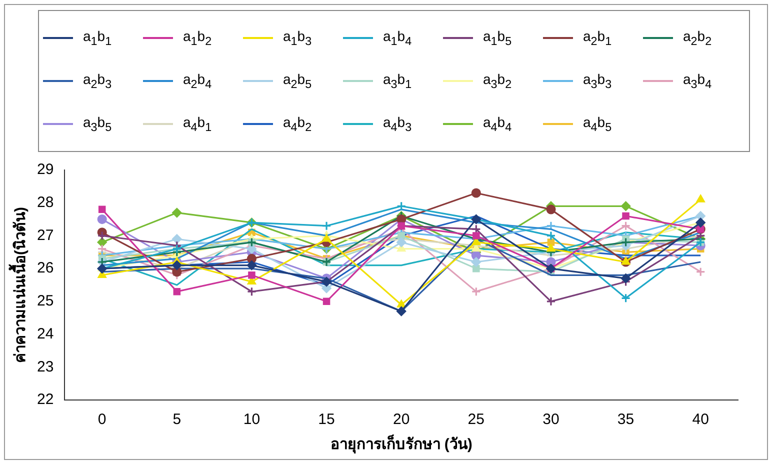 Image resolution: width=774 pixels, height=466 pixels. Describe the element at coordinates (497, 81) in the screenshot. I see `legend-label: a$_{3}$b$_{2}$` at that location.